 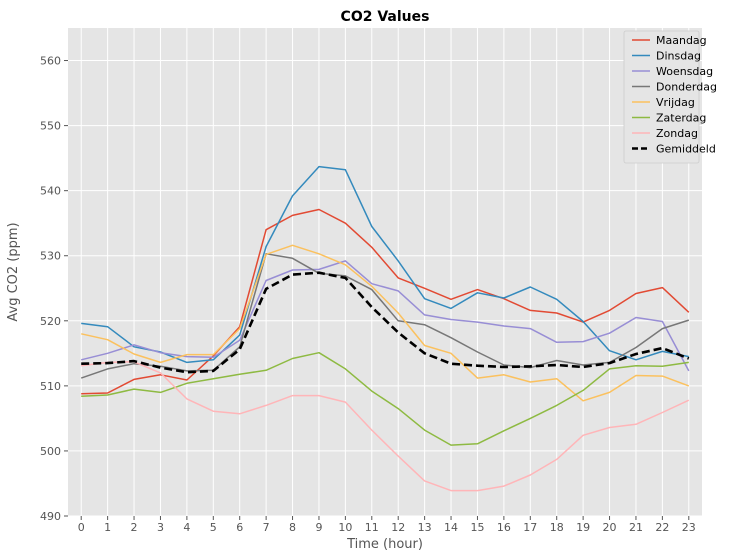 What do you see at coordinates (425, 527) in the screenshot?
I see `x-tick-label: 13` at bounding box center [425, 527].